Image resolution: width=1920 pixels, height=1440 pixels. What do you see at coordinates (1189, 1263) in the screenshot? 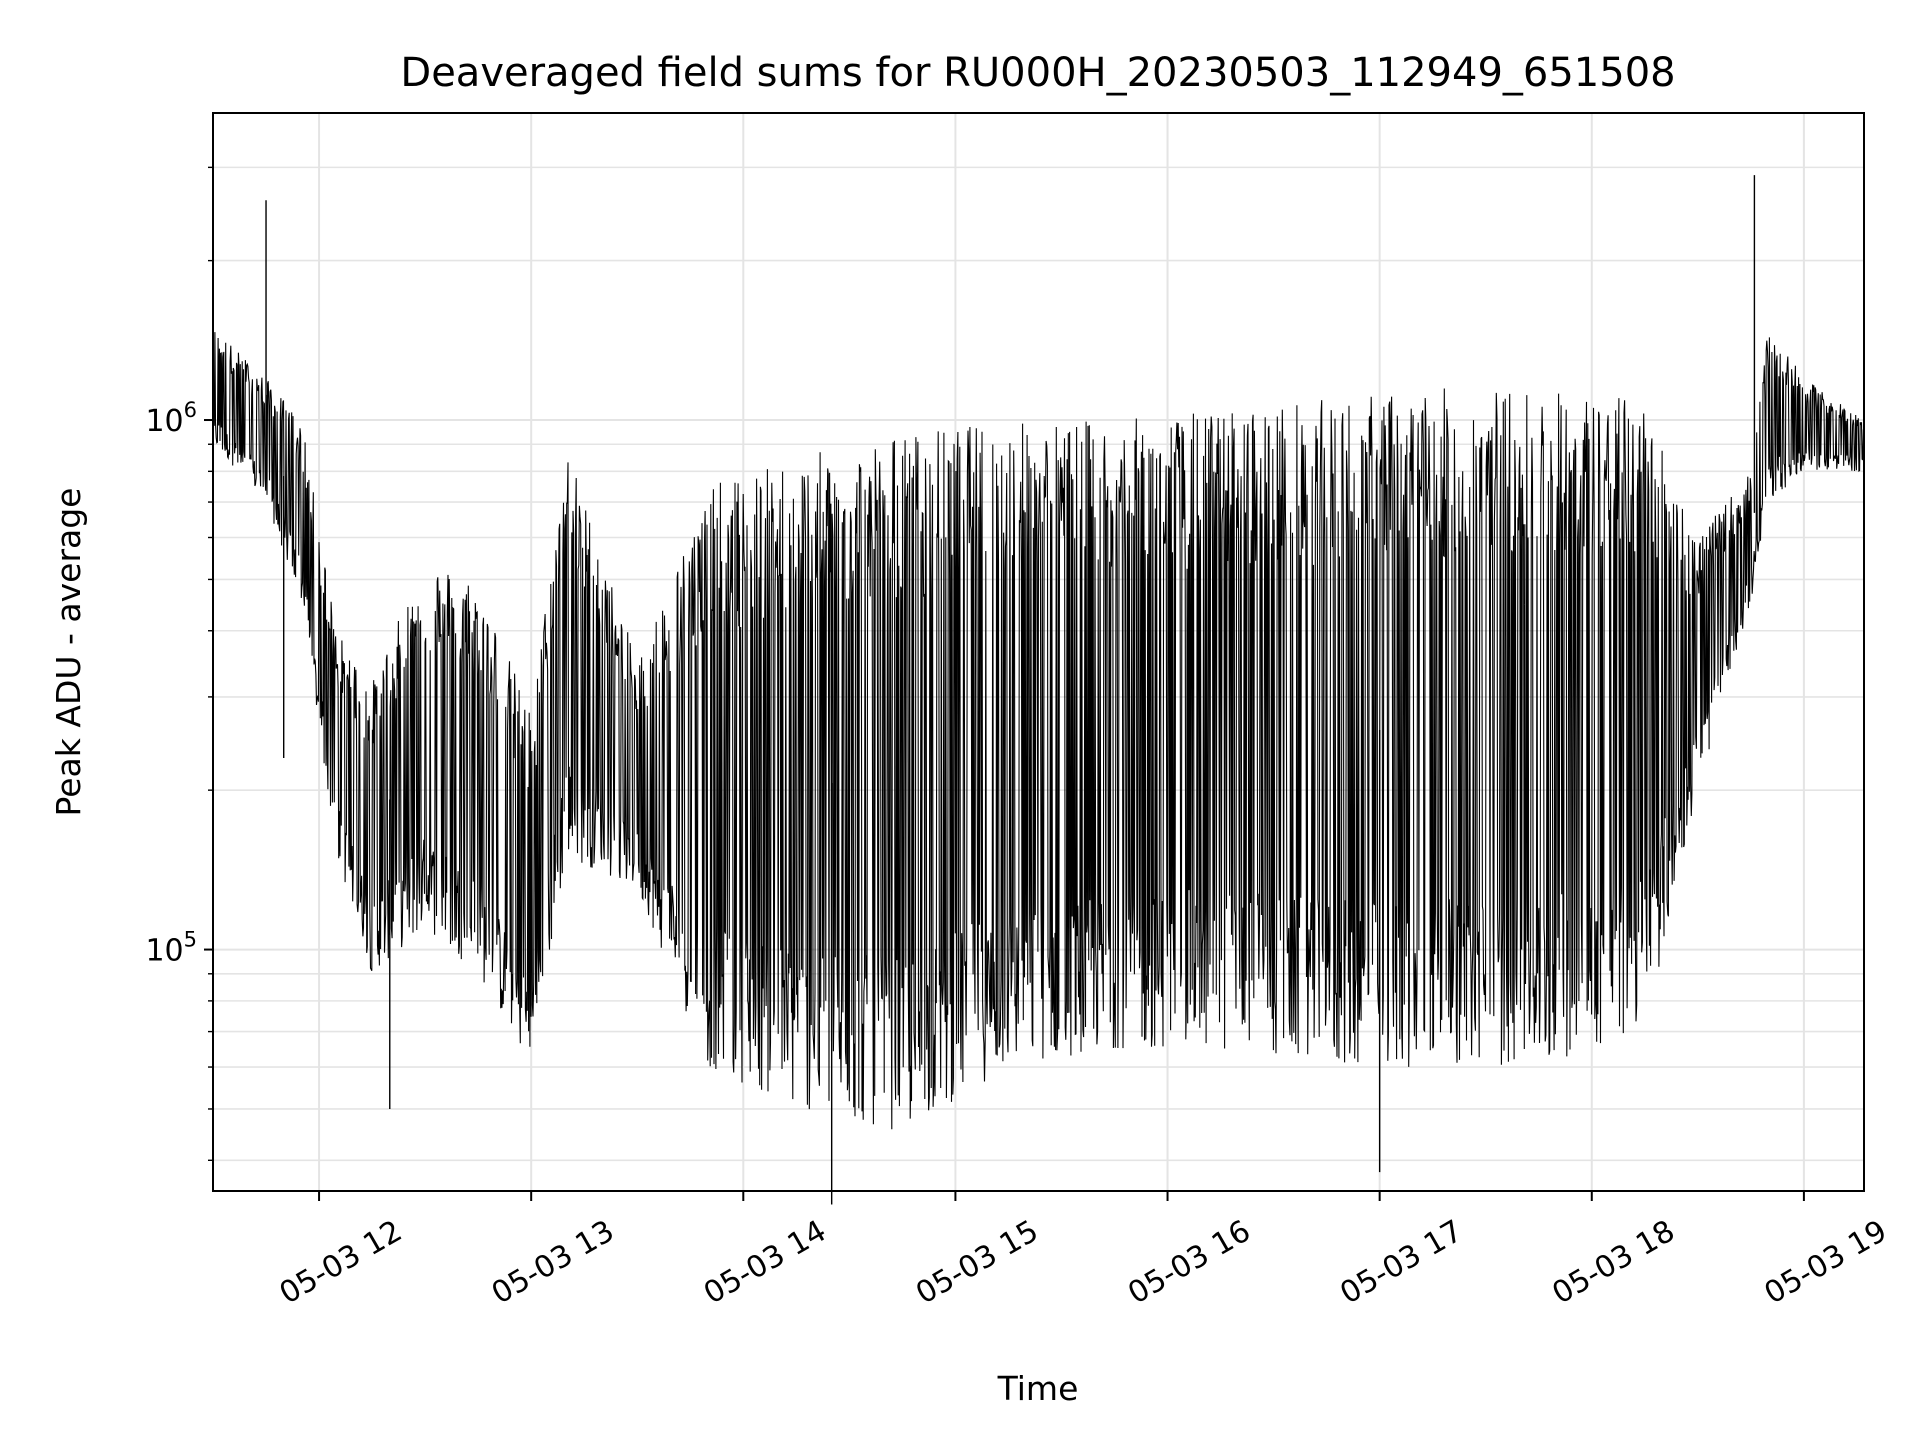
I see `x-tick-label: 05-03 16` at bounding box center [1189, 1263].